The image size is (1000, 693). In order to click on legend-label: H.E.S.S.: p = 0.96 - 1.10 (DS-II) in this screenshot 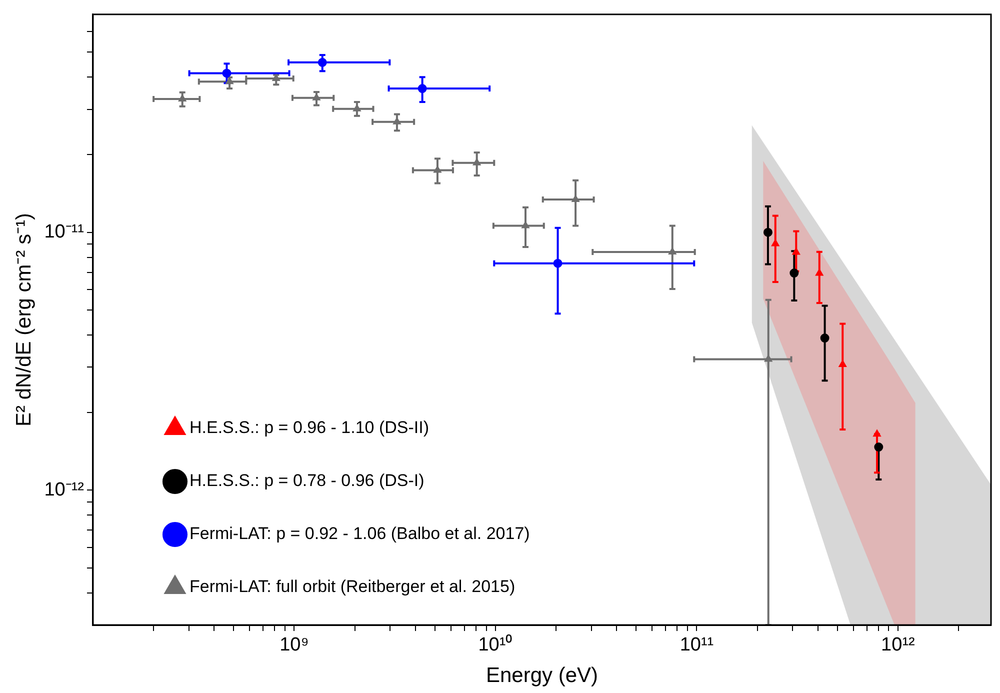, I will do `click(309, 428)`.